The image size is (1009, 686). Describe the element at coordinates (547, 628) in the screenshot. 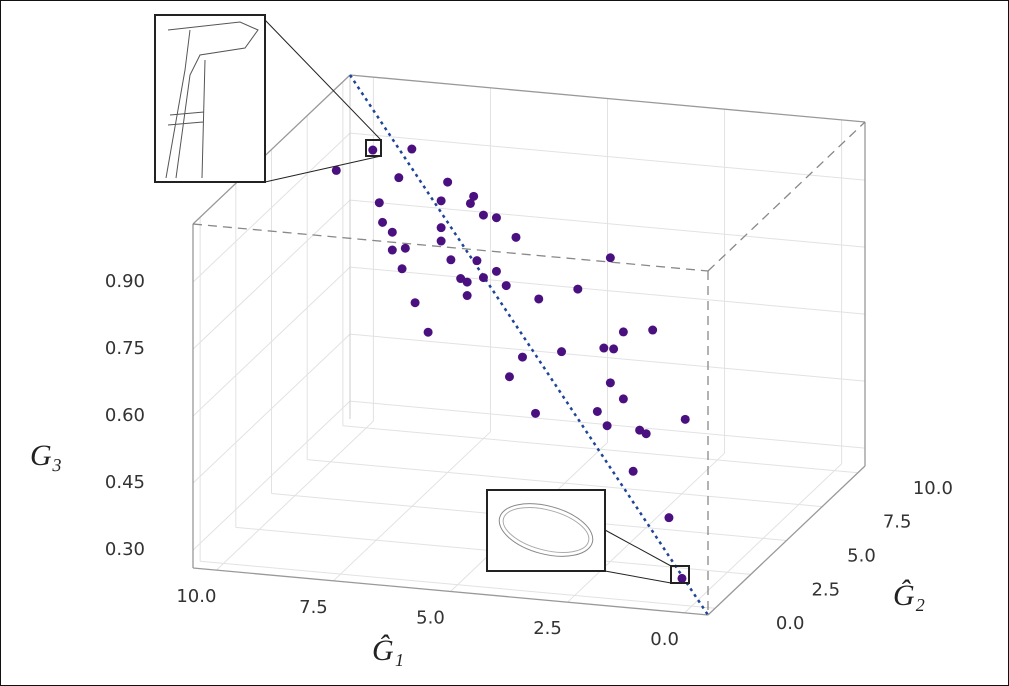

I see `x-tick-label: 2.5` at that location.